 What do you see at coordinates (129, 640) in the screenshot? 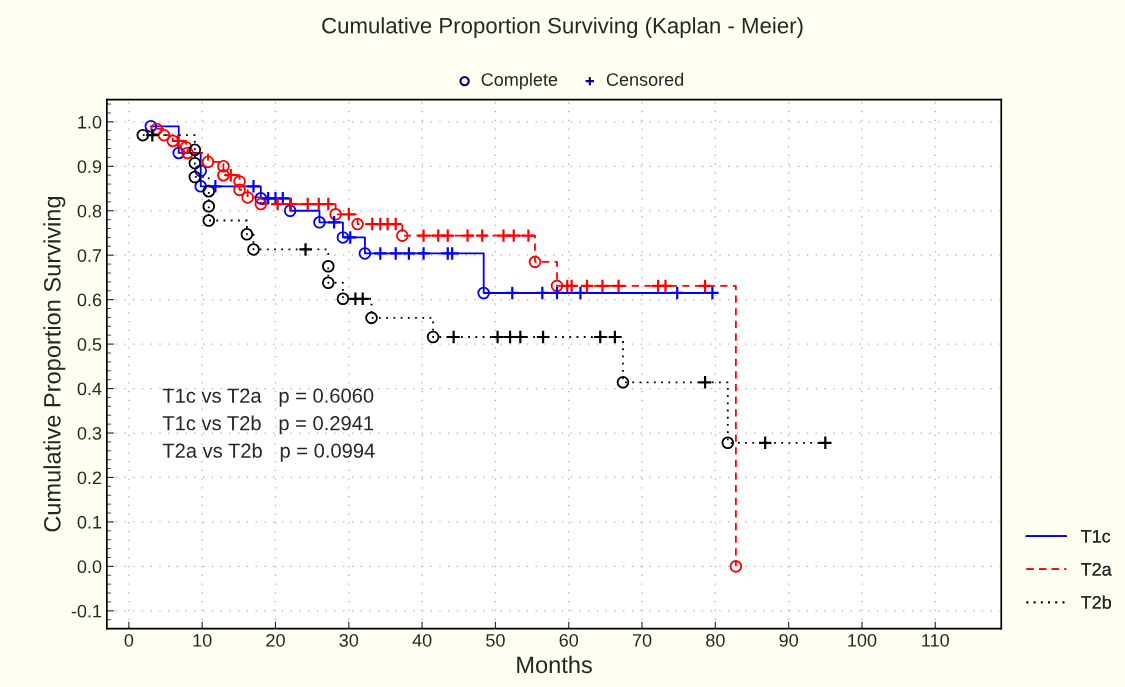
I see `x-tick-label: 0` at bounding box center [129, 640].